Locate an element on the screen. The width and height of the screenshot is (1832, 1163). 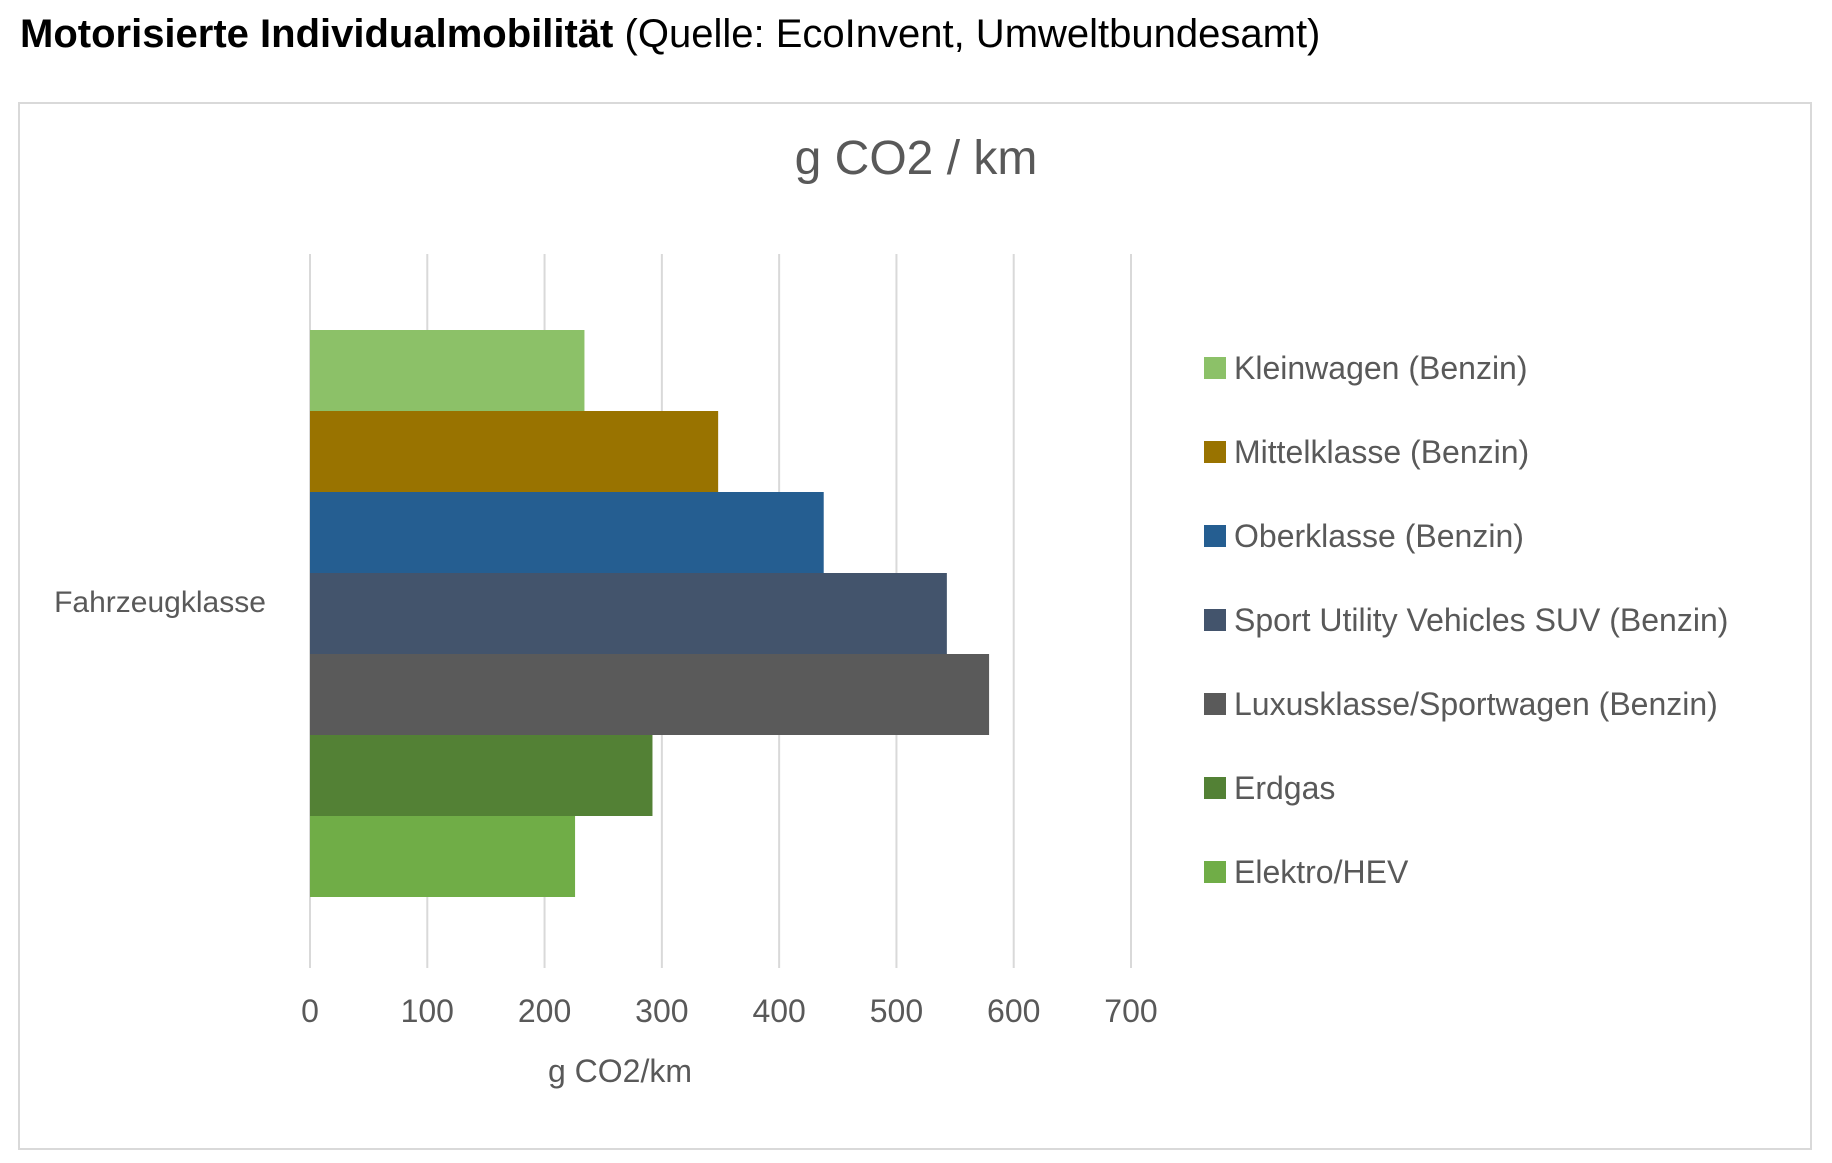
legend-label: Sport Utility Vehicles SUV (Benzin) is located at coordinates (1481, 620).